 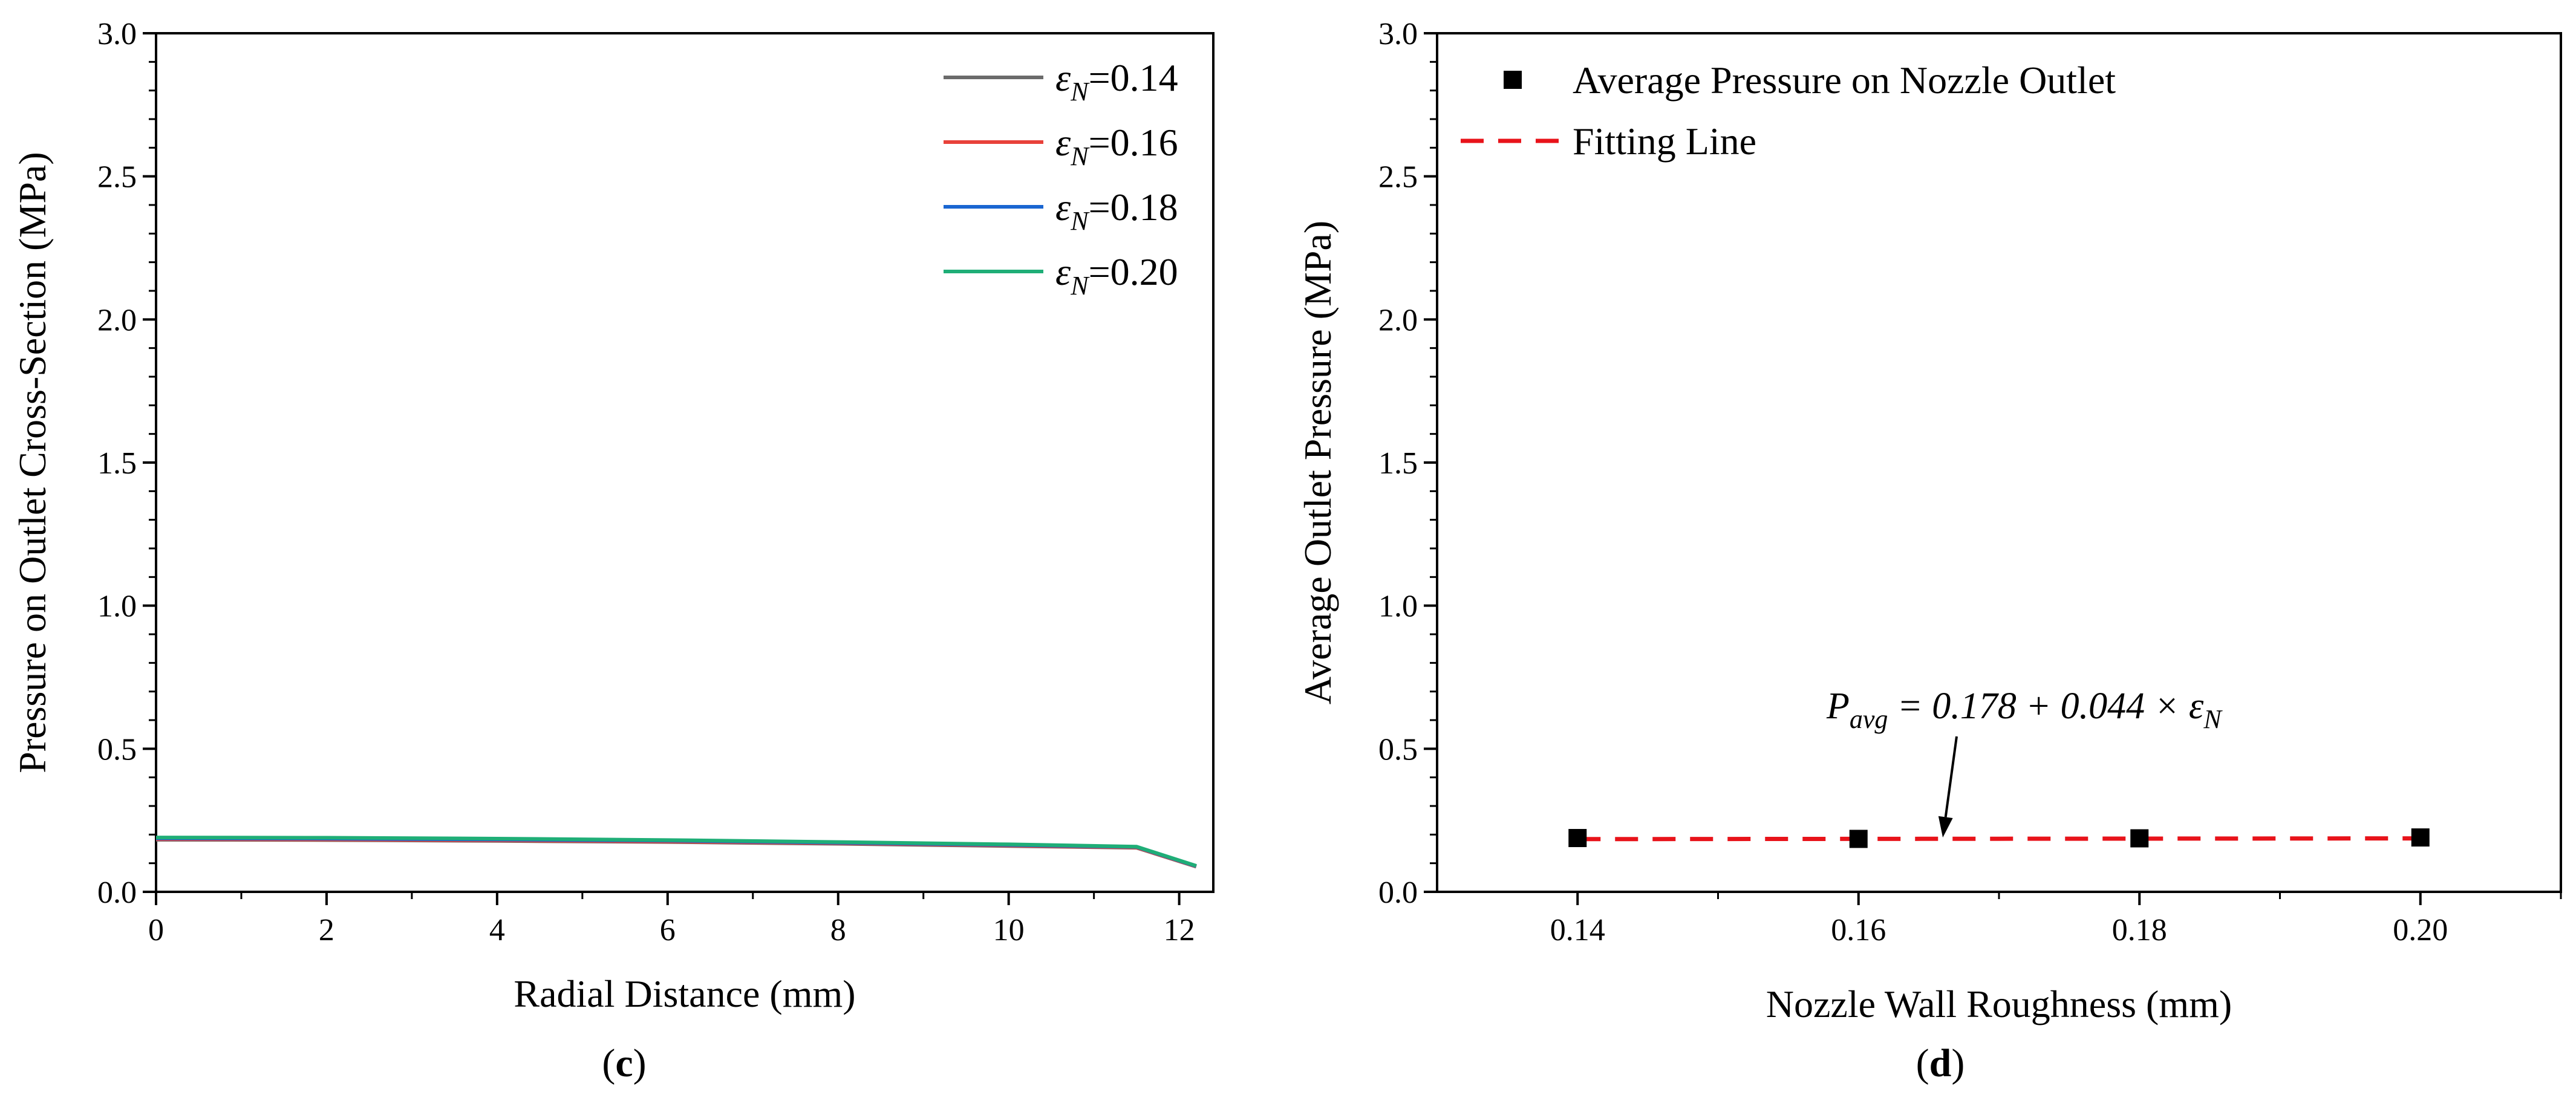 What do you see at coordinates (1133, 272) in the screenshot?
I see `legend-value: =0.20` at bounding box center [1133, 272].